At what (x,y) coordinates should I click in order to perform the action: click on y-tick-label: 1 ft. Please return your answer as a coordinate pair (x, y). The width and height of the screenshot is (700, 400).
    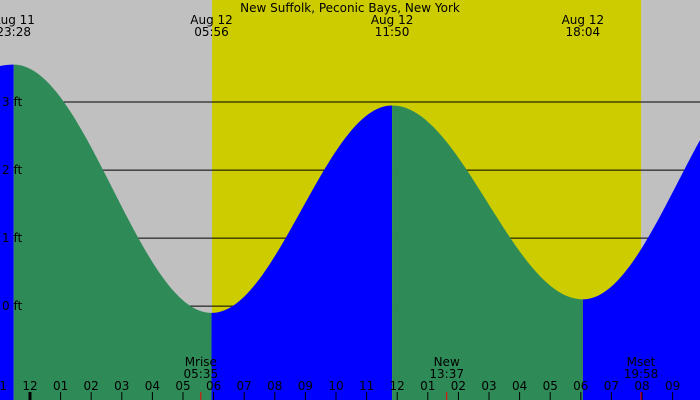
    Looking at the image, I should click on (12, 238).